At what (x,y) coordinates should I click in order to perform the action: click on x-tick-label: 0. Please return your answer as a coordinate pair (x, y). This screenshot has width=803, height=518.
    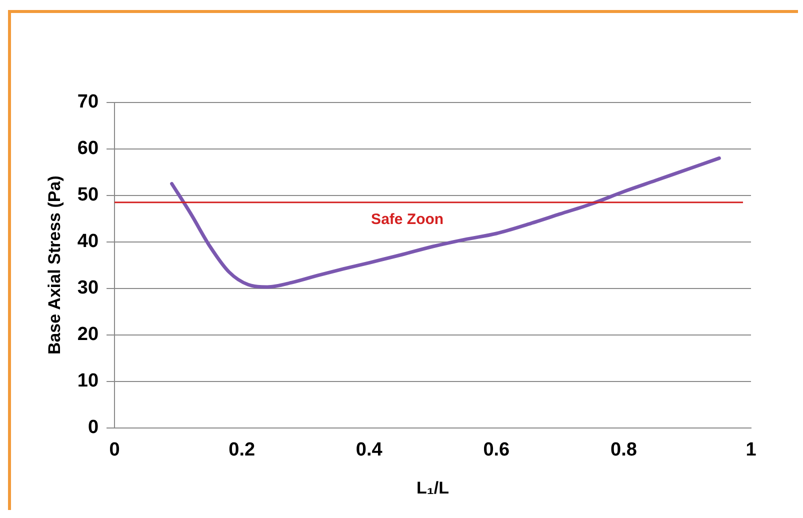
    Looking at the image, I should click on (114, 449).